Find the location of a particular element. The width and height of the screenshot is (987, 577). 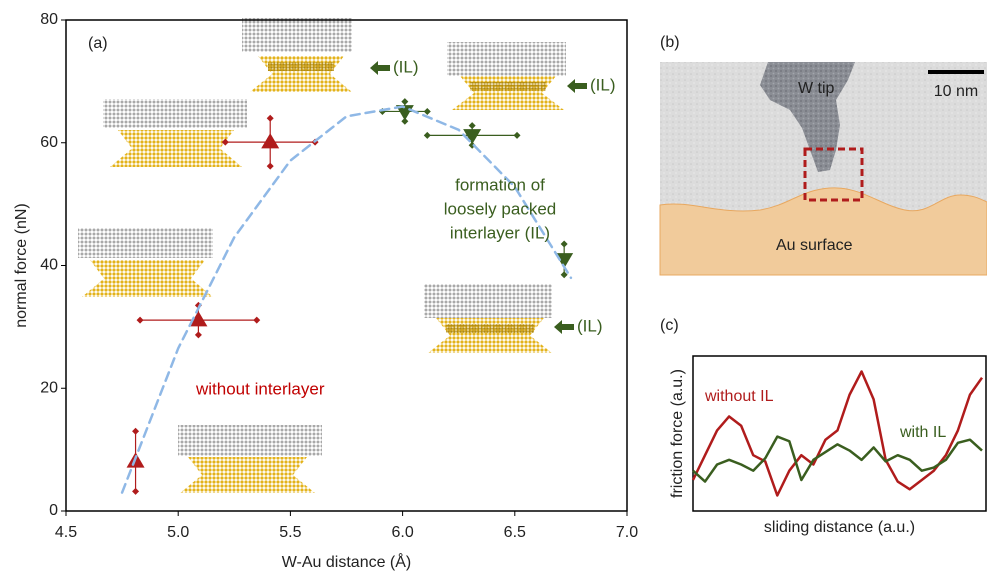

tem-image: 10 nm W tip Au surface (b) is located at coordinates (823, 155).